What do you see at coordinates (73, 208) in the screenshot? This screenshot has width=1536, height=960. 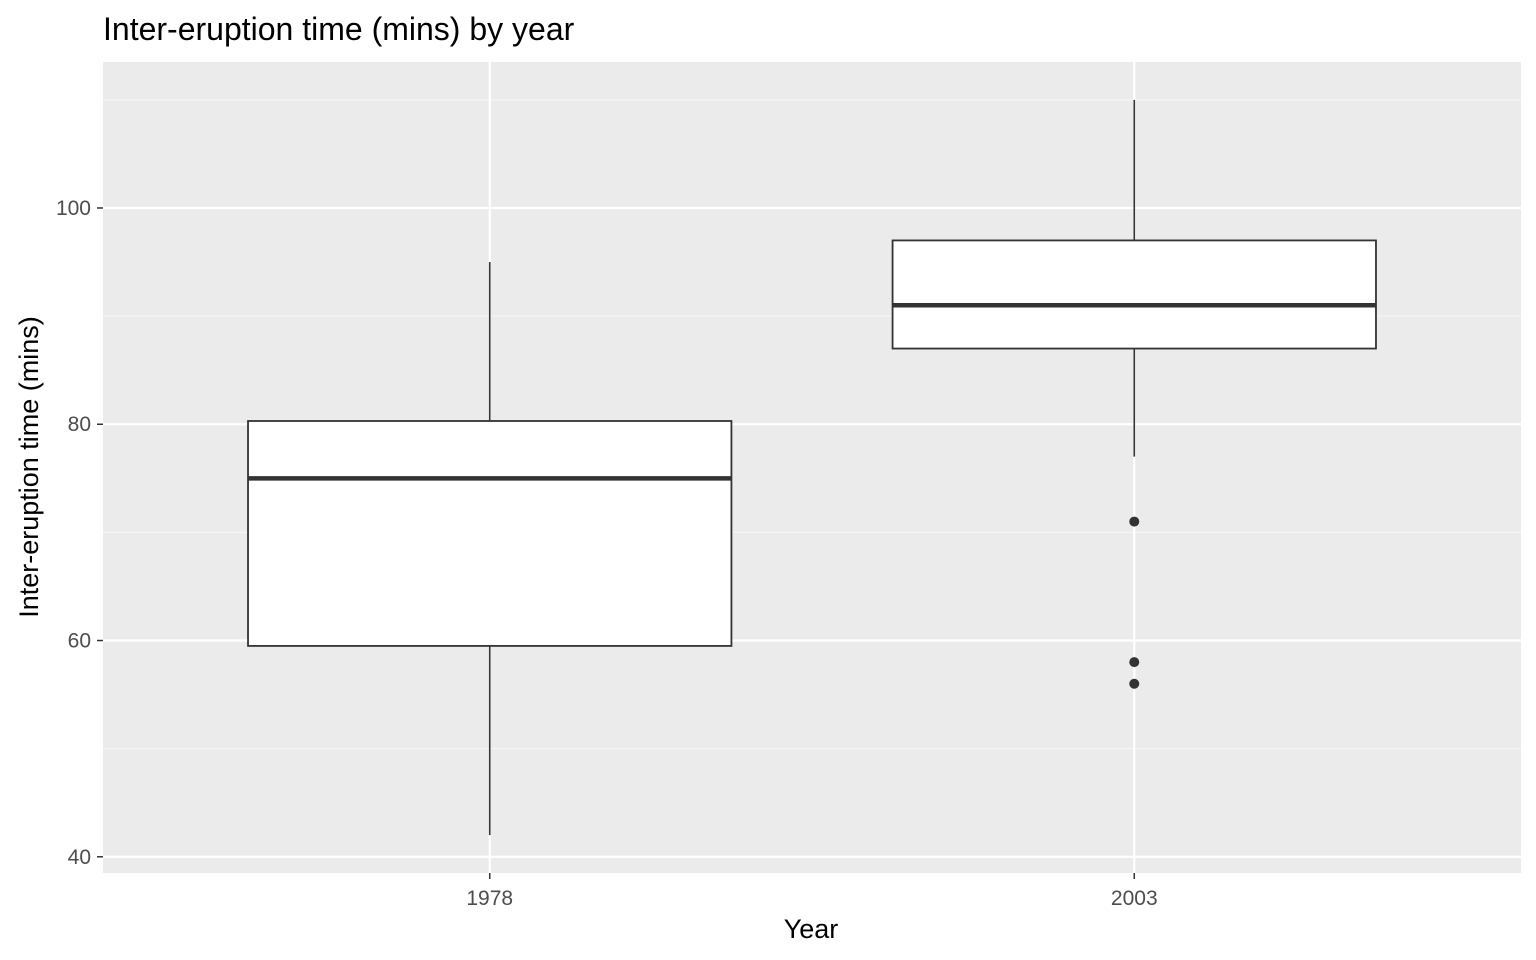 I see `y-tick-label: 100` at bounding box center [73, 208].